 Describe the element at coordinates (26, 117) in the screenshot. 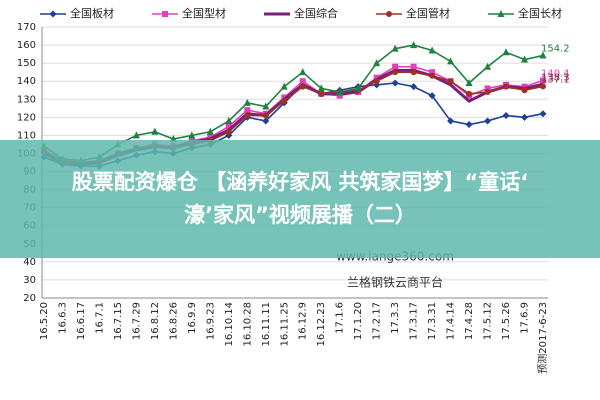

I see `y-tick-label: 120` at that location.